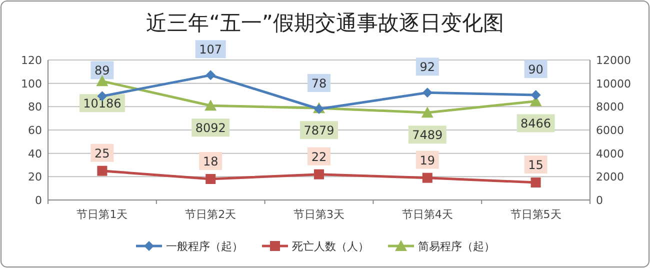 Image resolution: width=650 pixels, height=268 pixels. I want to click on legend-label: 死亡人数（人）, so click(330, 246).